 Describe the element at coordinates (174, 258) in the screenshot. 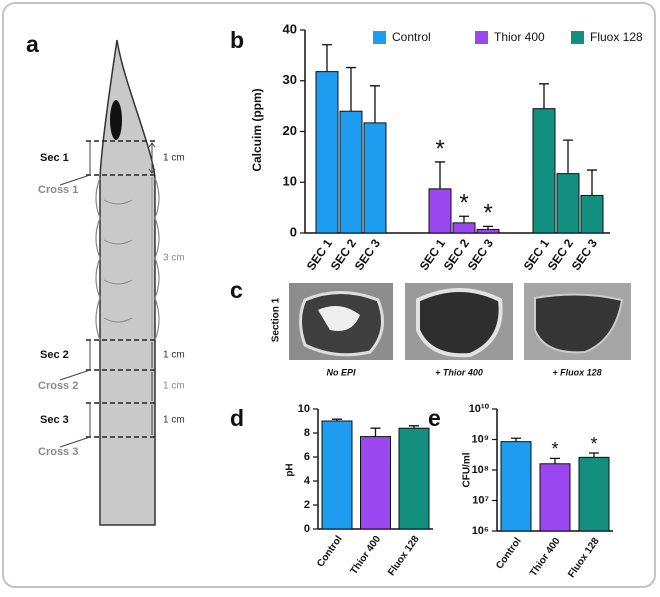

I see `dimension-label: 3 cm` at that location.